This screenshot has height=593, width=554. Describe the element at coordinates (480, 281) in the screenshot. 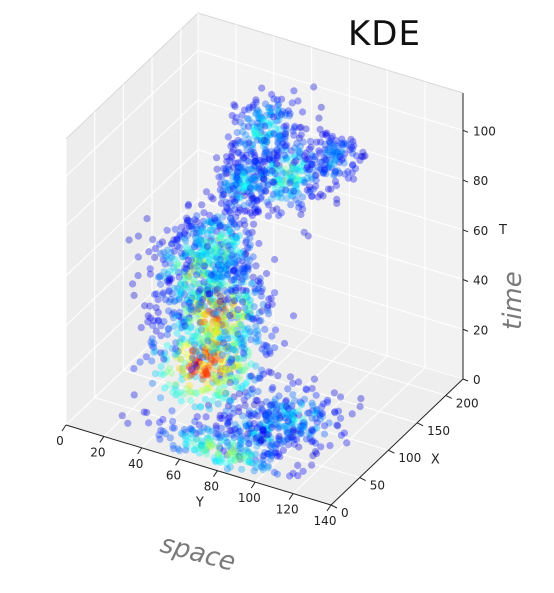

I see `t-tick-label: 40` at that location.